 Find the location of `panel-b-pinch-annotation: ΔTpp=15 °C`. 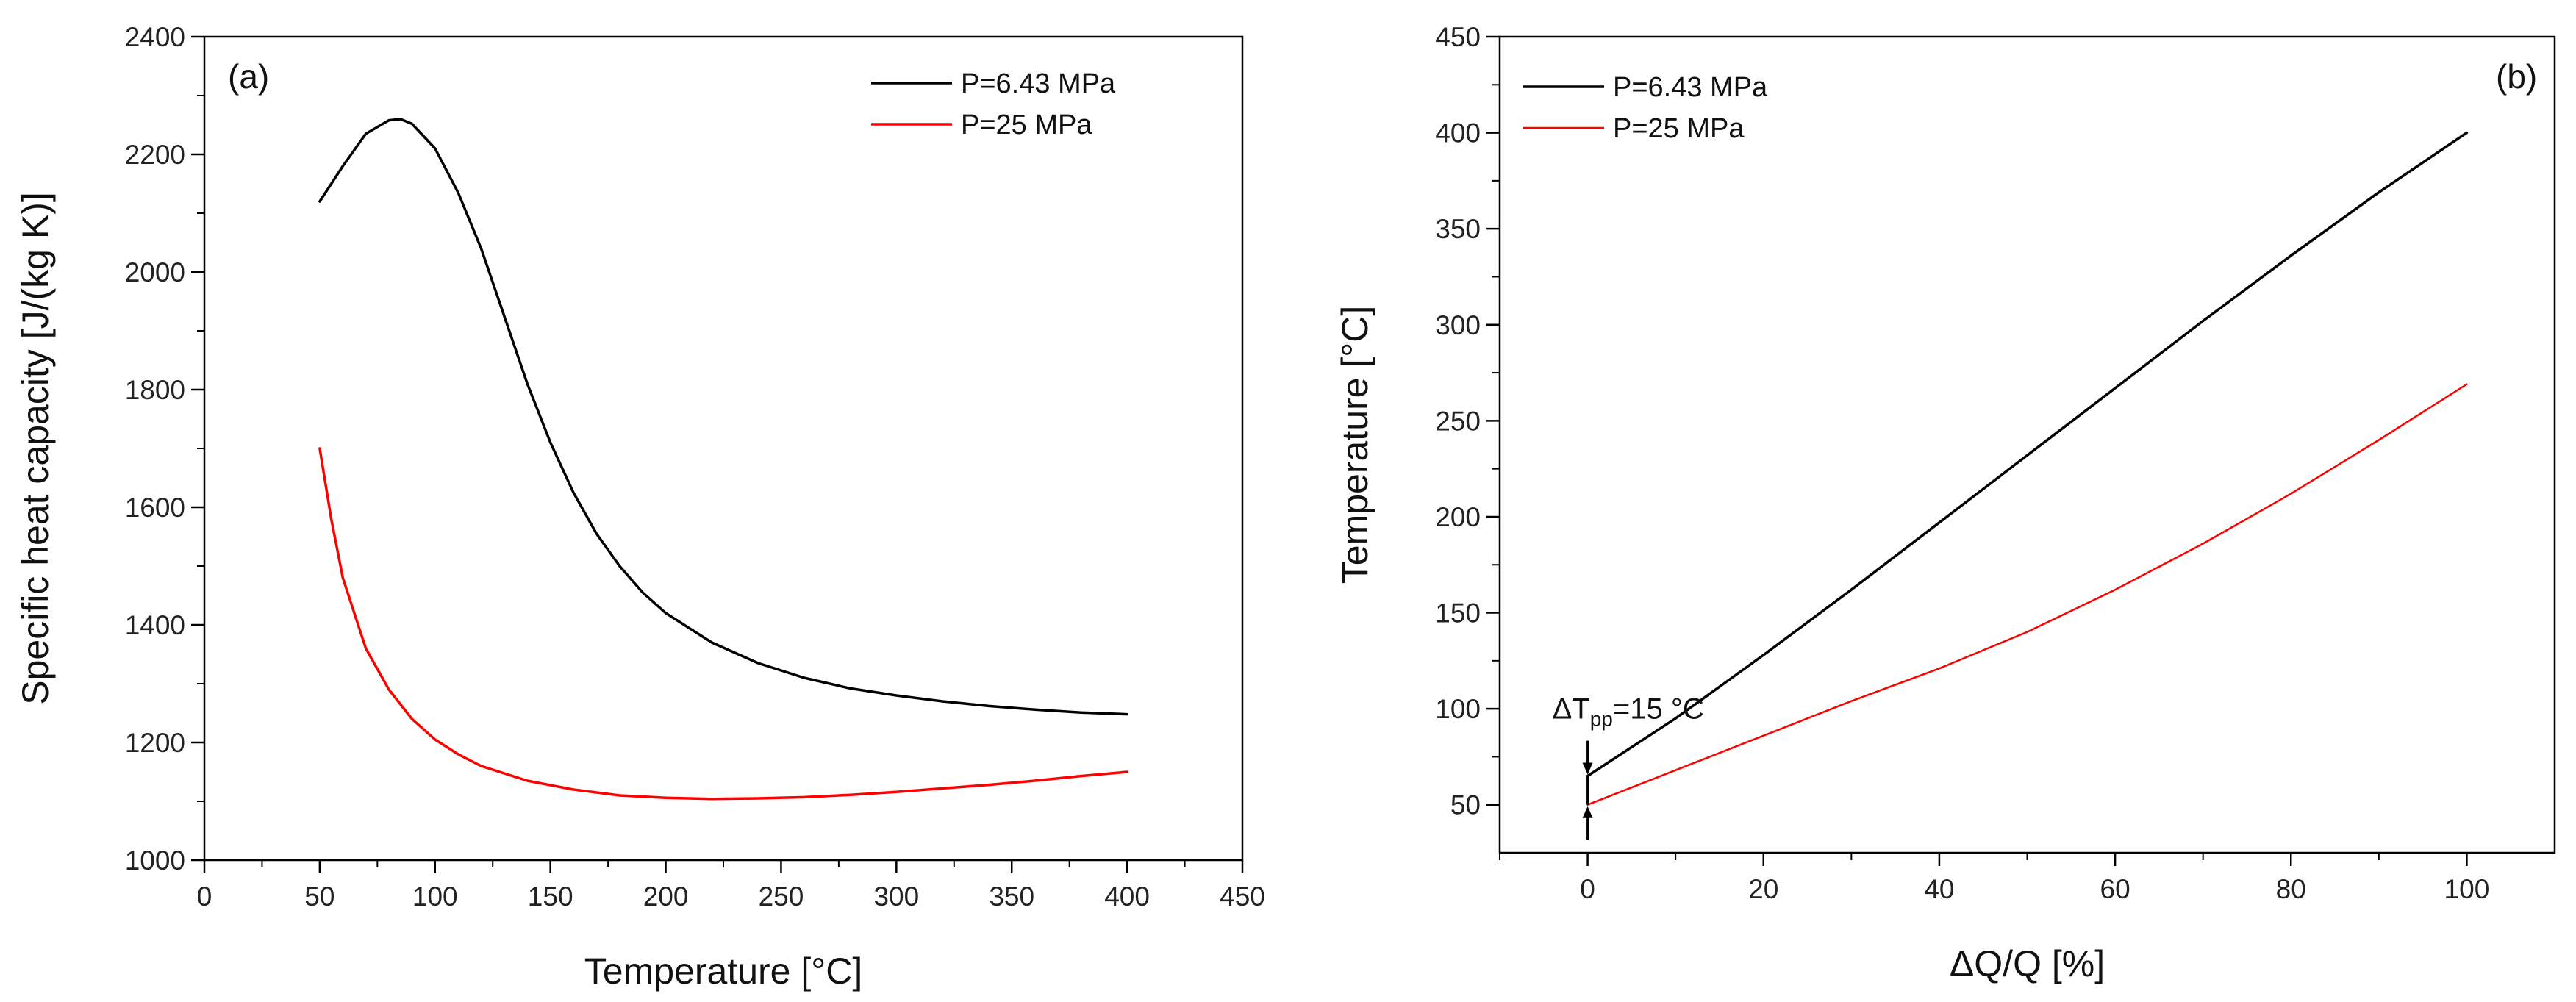

panel-b-pinch-annotation: ΔTpp=15 °C is located at coordinates (1628, 767).